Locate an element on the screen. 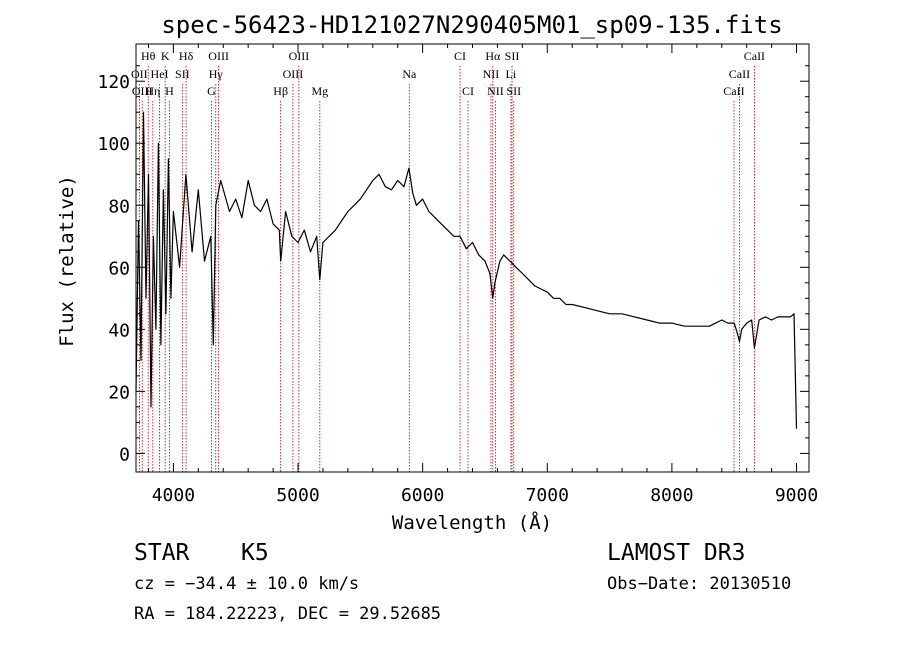  spectral-line-label: Hα is located at coordinates (493, 56).